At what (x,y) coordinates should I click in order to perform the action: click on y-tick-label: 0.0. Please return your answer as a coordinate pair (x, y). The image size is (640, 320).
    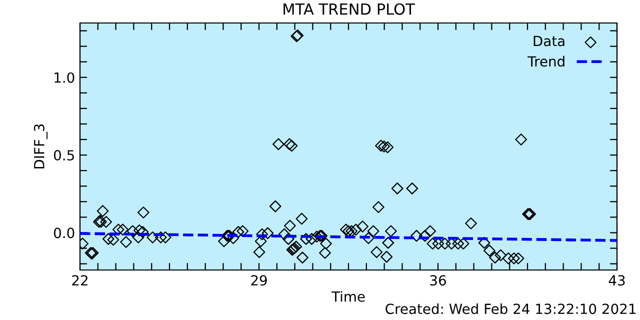
    Looking at the image, I should click on (64, 233).